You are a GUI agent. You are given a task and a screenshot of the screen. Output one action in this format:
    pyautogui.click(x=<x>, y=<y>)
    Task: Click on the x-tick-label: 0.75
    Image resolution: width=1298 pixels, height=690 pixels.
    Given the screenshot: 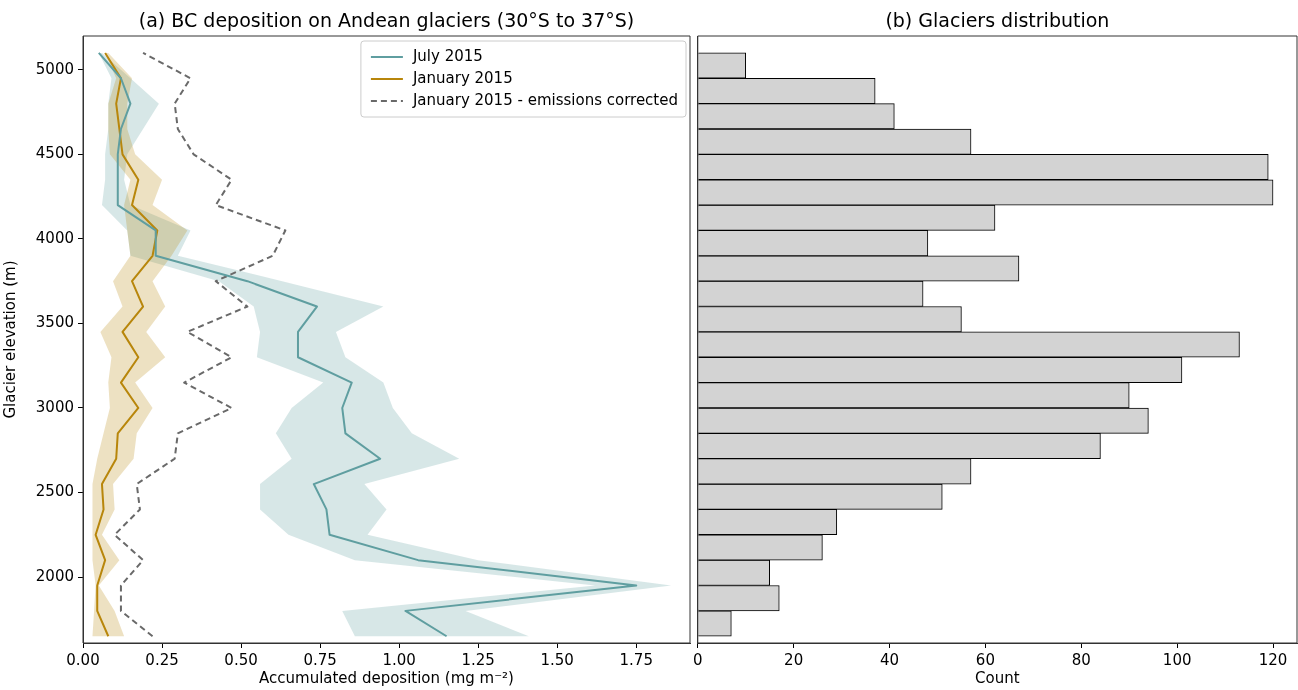 What is the action you would take?
    pyautogui.click(x=320, y=659)
    